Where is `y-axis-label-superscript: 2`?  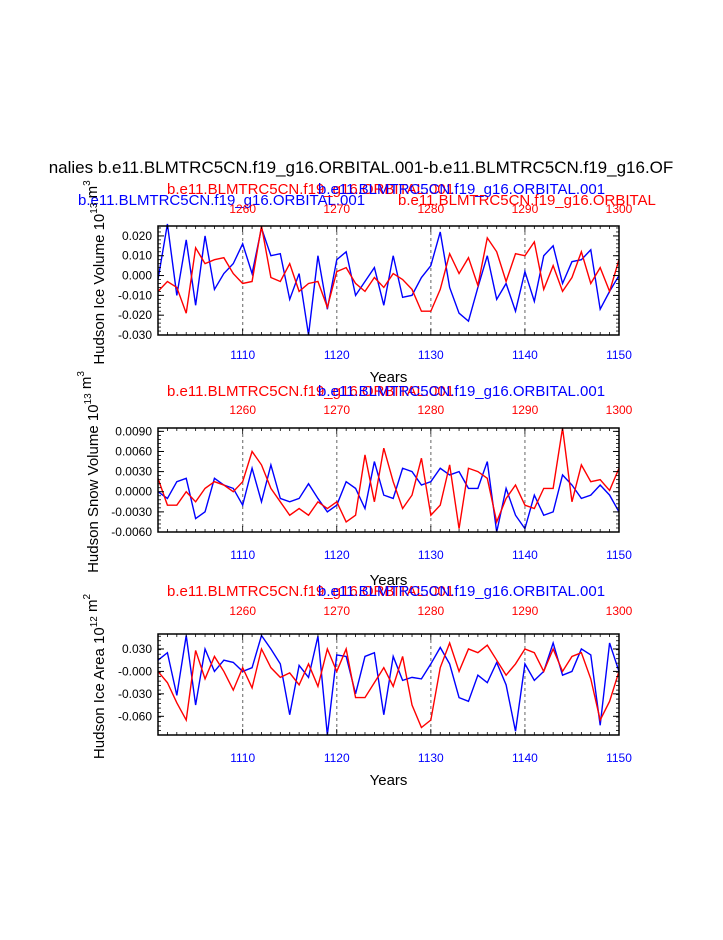 y-axis-label-superscript: 2 is located at coordinates (87, 597).